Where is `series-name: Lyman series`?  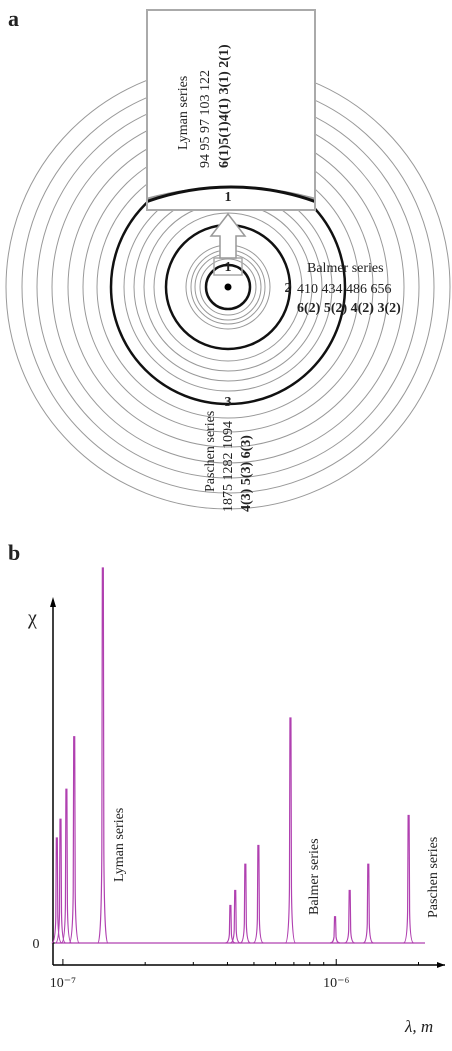 series-name: Lyman series is located at coordinates (183, 113).